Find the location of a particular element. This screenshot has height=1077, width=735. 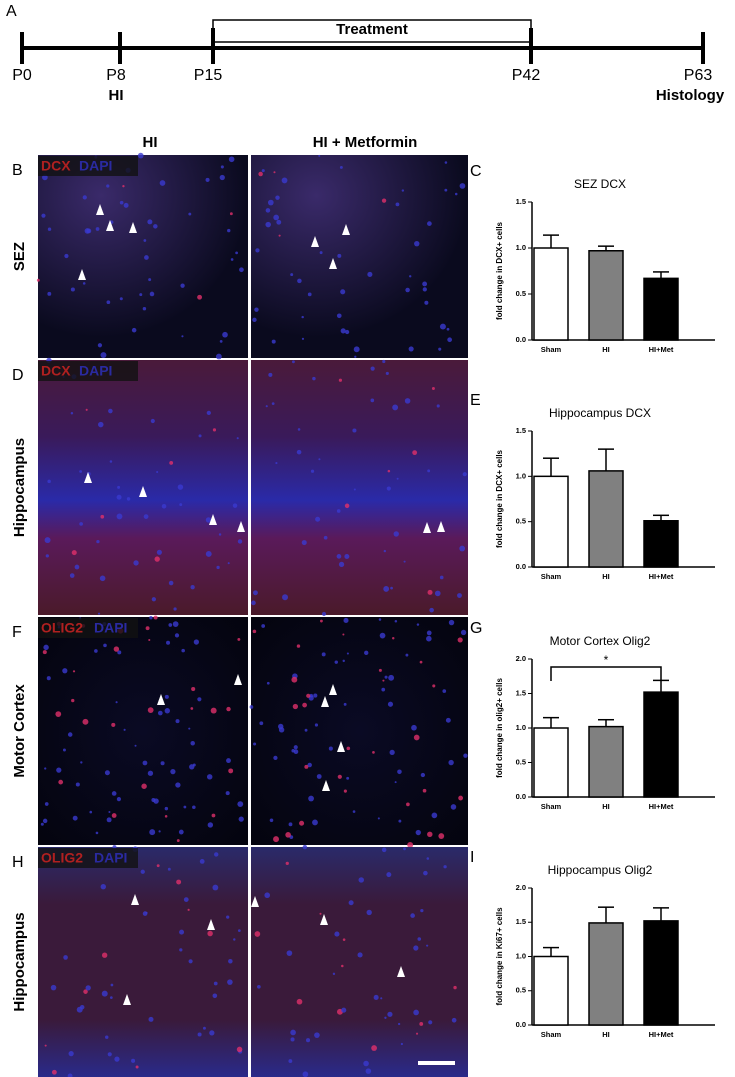

timeline-ticks is located at coordinates (362, 46).